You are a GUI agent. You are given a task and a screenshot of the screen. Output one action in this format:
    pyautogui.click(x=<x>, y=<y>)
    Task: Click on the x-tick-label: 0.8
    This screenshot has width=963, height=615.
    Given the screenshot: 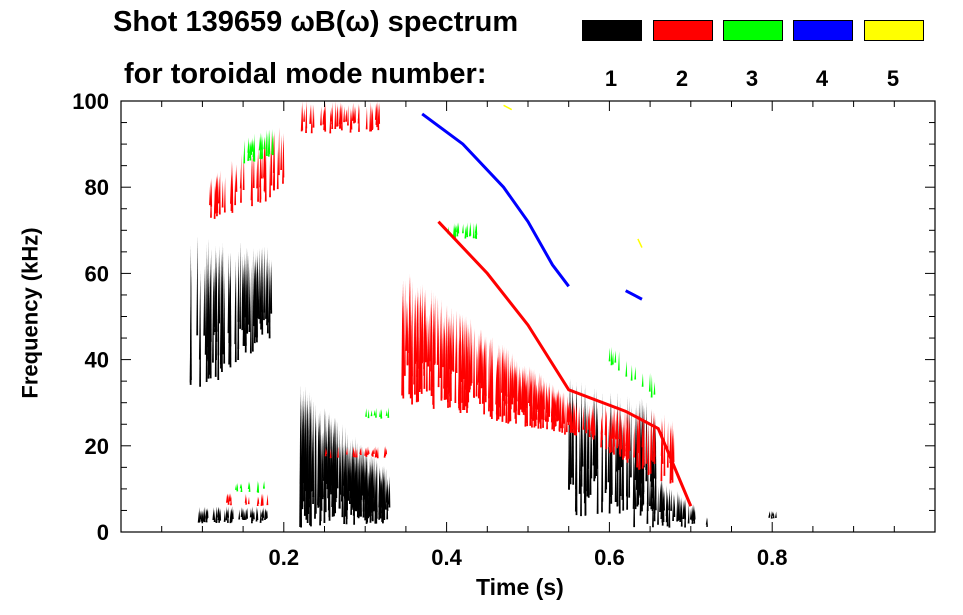 What is the action you would take?
    pyautogui.click(x=772, y=557)
    